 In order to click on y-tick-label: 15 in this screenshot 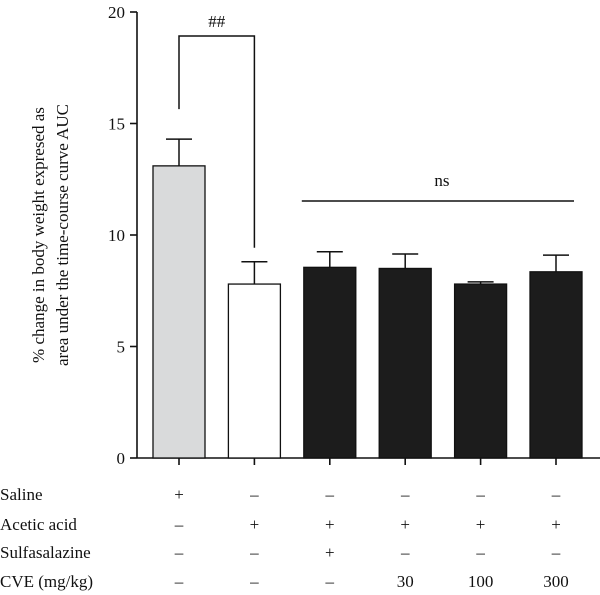, I will do `click(116, 124)`.